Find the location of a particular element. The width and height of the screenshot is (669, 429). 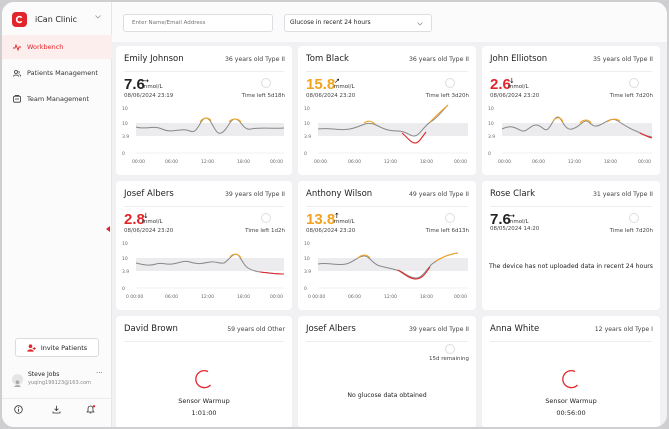

svg-text: 18:00 is located at coordinates (243, 162).